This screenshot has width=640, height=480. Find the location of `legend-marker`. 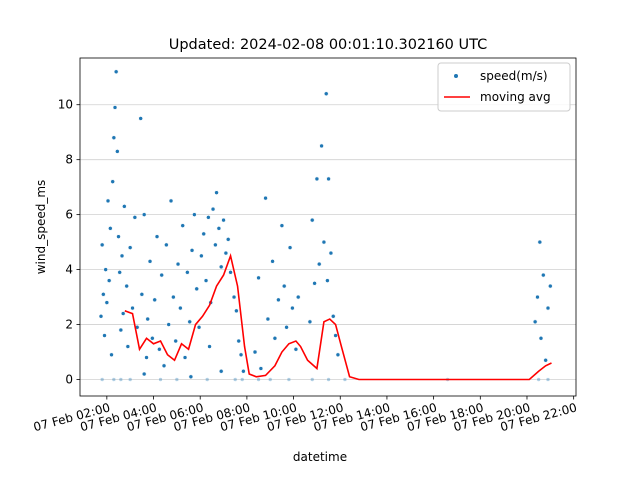

legend-marker is located at coordinates (456, 76).